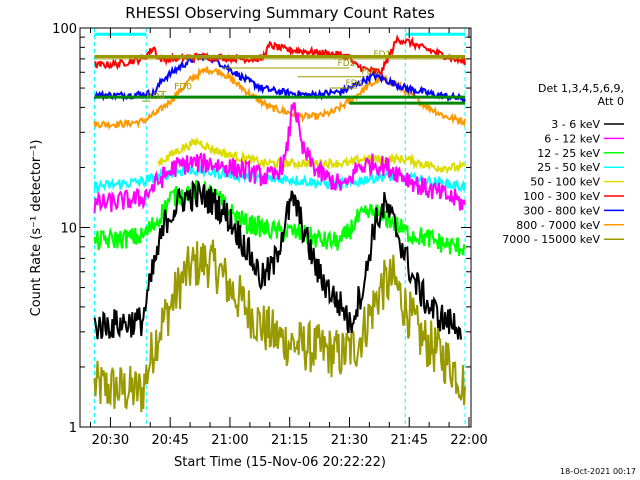 The image size is (640, 480). Describe the element at coordinates (568, 167) in the screenshot. I see `legend-label: 25 - 50 keV` at that location.